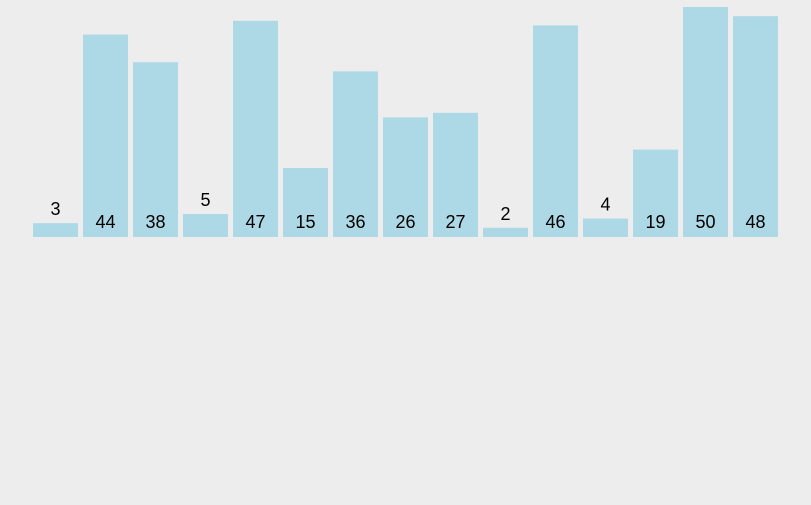 Image resolution: width=811 pixels, height=505 pixels. Describe the element at coordinates (705, 222) in the screenshot. I see `bar-value-label: 50` at that location.